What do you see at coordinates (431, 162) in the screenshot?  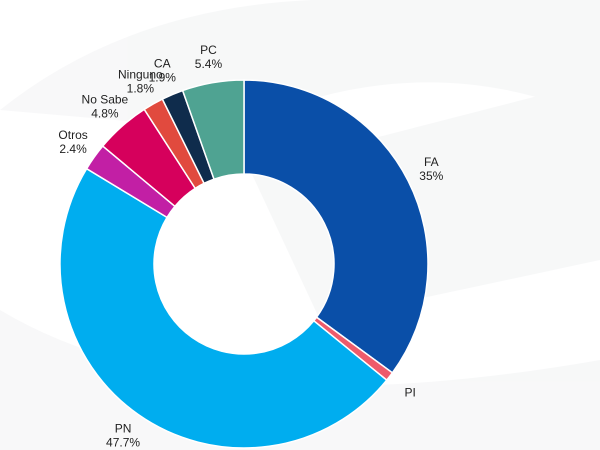 I see `label-name-fa: FA` at bounding box center [431, 162].